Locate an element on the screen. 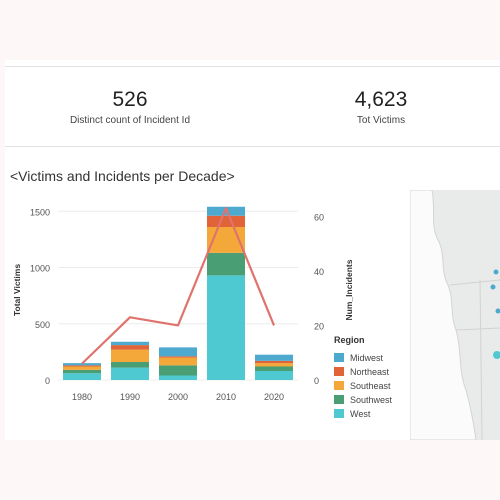 The height and width of the screenshot is (500, 500). legend-label: Southeast is located at coordinates (370, 386).